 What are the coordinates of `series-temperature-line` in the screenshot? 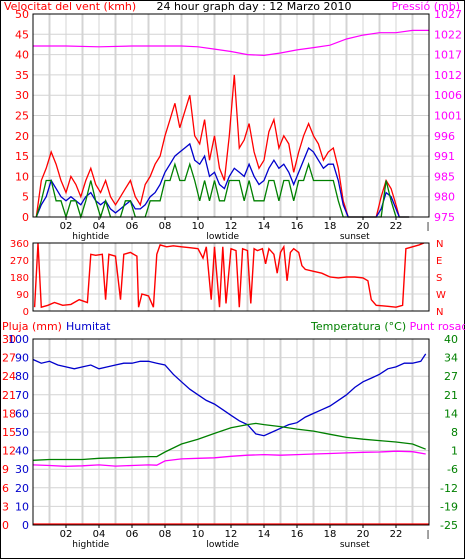 It's located at (229, 441).